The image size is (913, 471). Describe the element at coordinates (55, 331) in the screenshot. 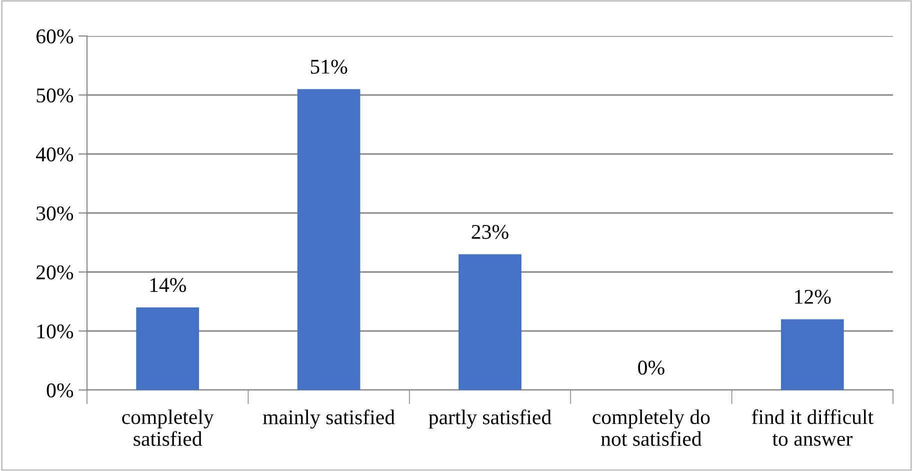

I see `y-tick-label: 10%` at that location.